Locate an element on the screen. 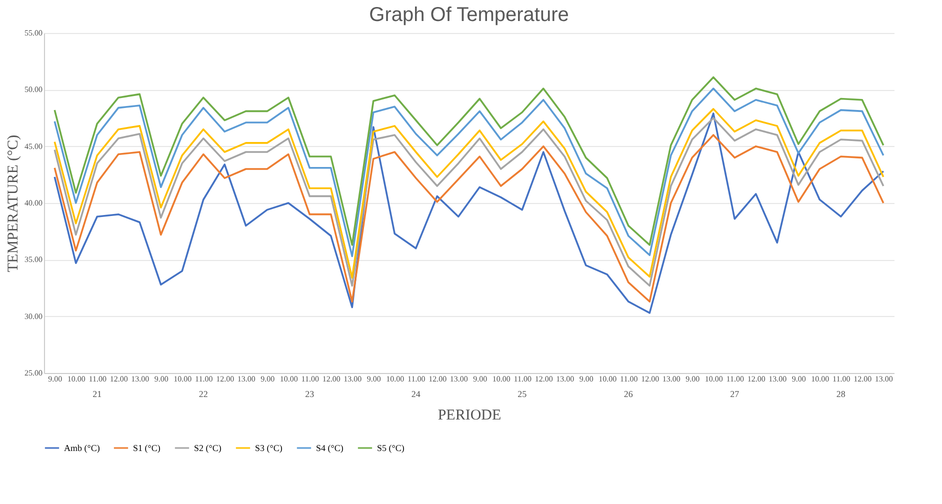 The image size is (942, 504). text: 24 is located at coordinates (416, 394).